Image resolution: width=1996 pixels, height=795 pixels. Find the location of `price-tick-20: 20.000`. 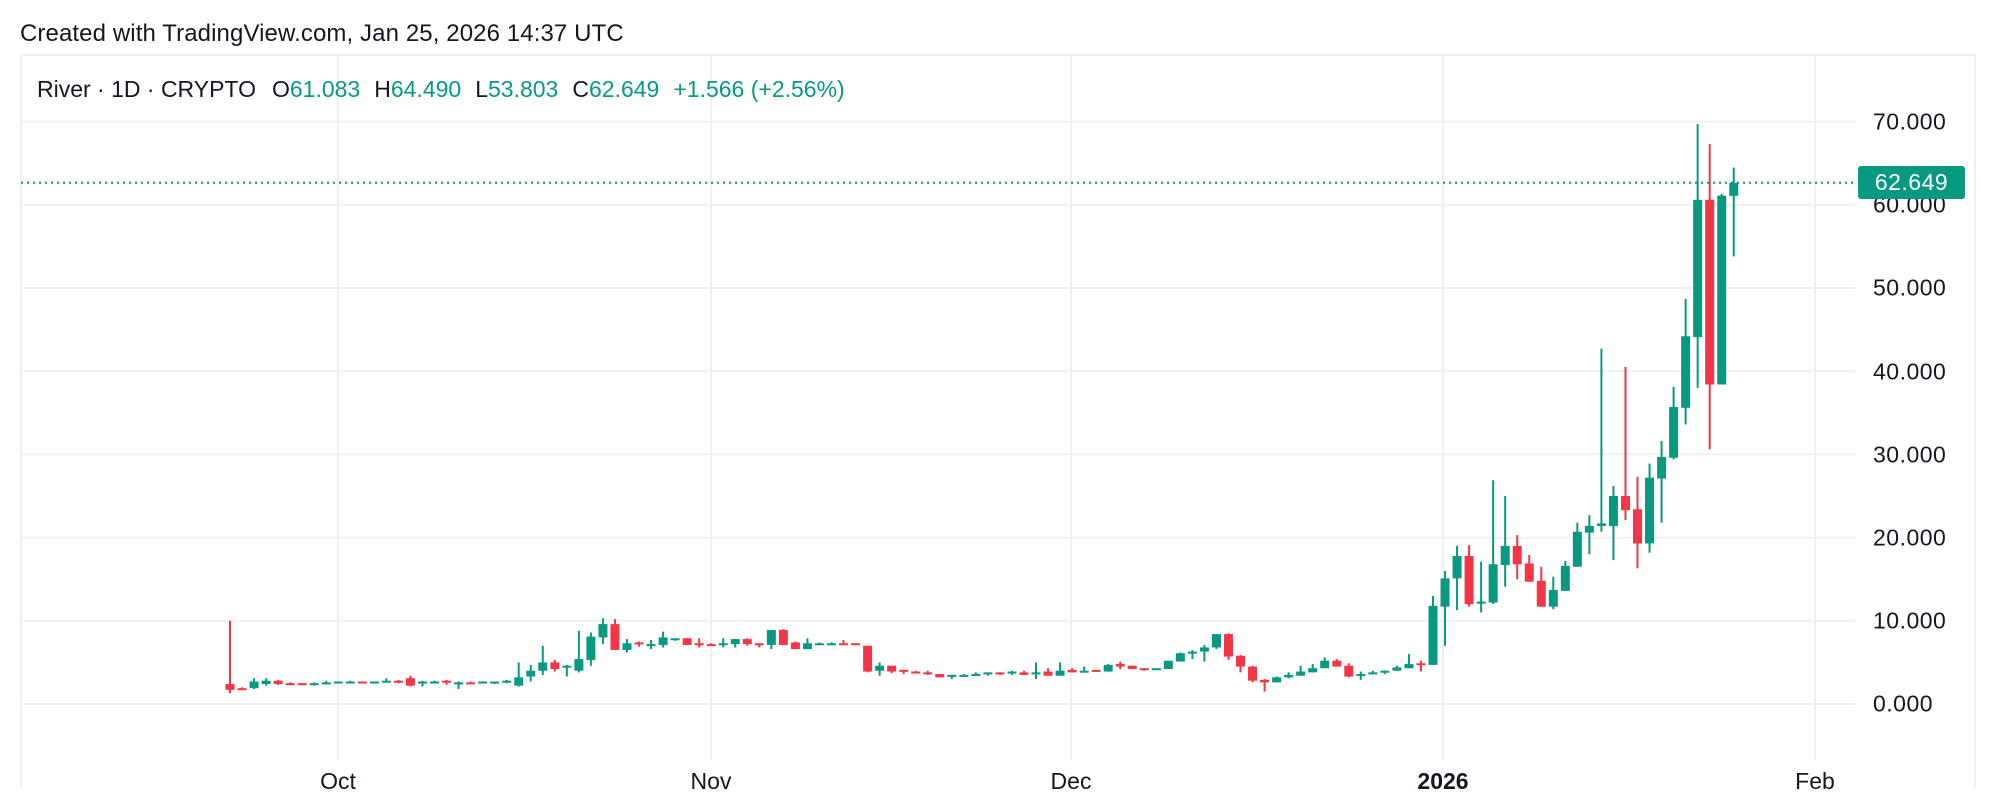

price-tick-20: 20.000 is located at coordinates (1910, 537).